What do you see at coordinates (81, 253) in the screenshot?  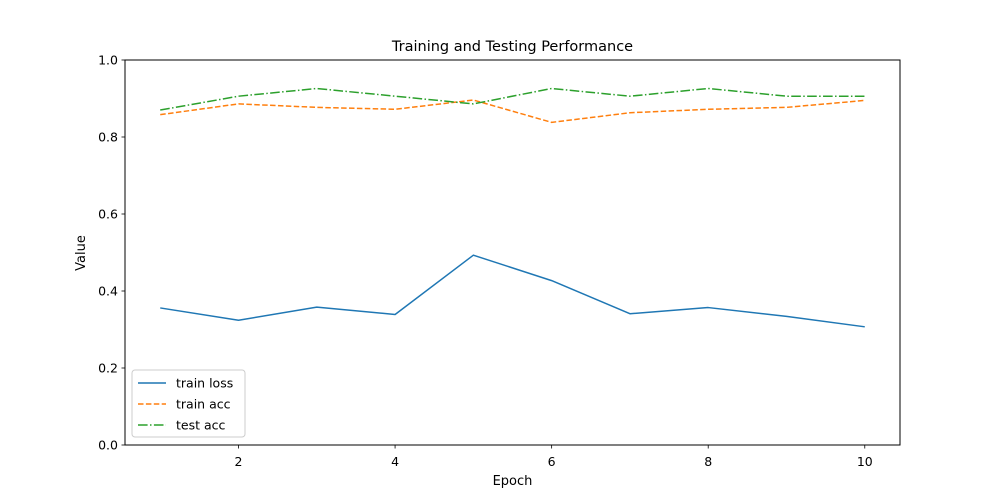 I see `y-axis-label: Value` at bounding box center [81, 253].